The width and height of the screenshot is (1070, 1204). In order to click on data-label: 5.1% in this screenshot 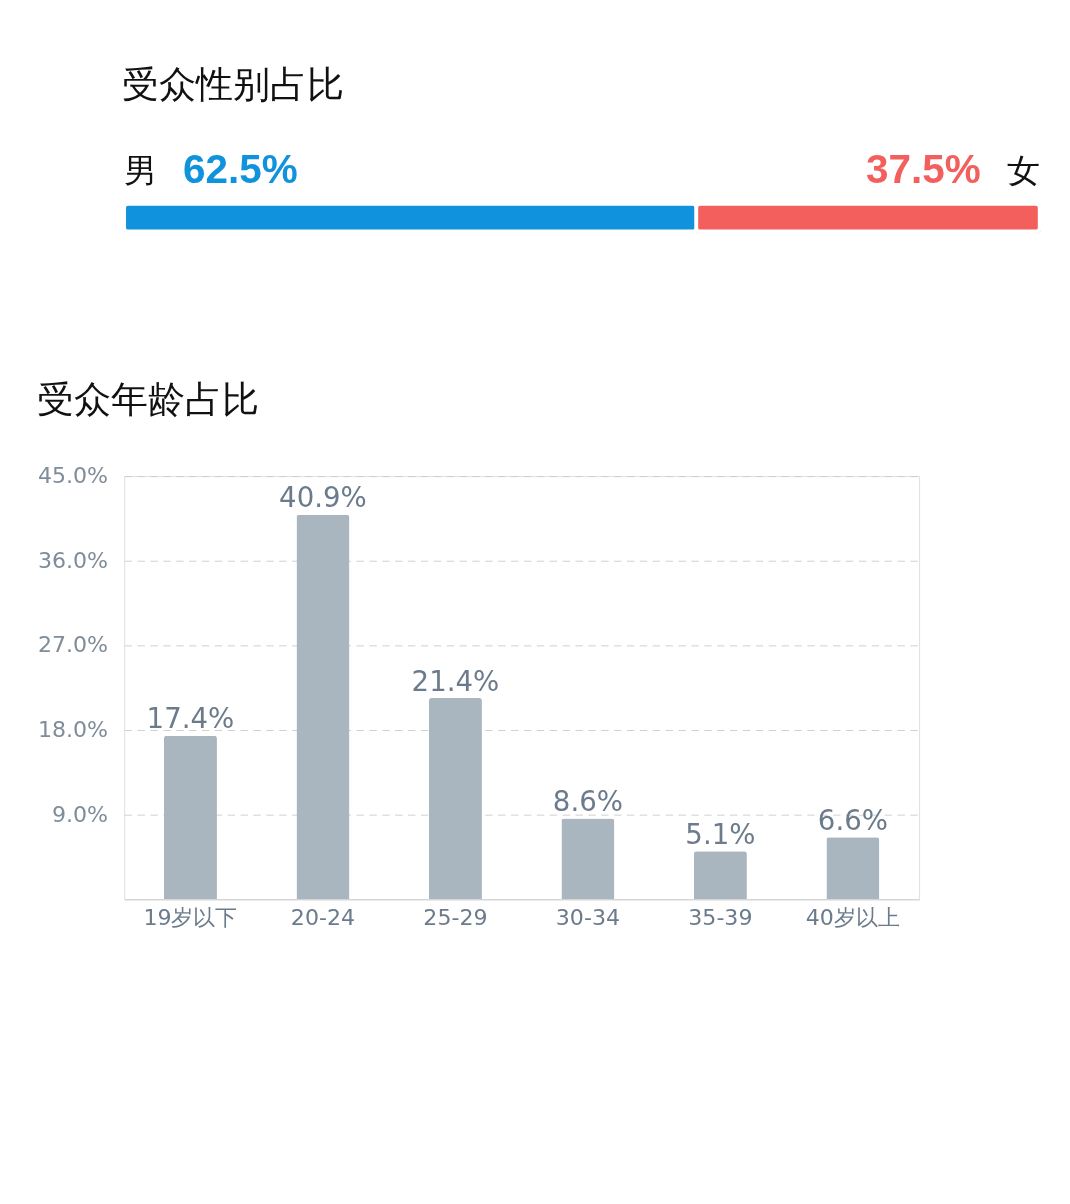, I will do `click(720, 835)`.